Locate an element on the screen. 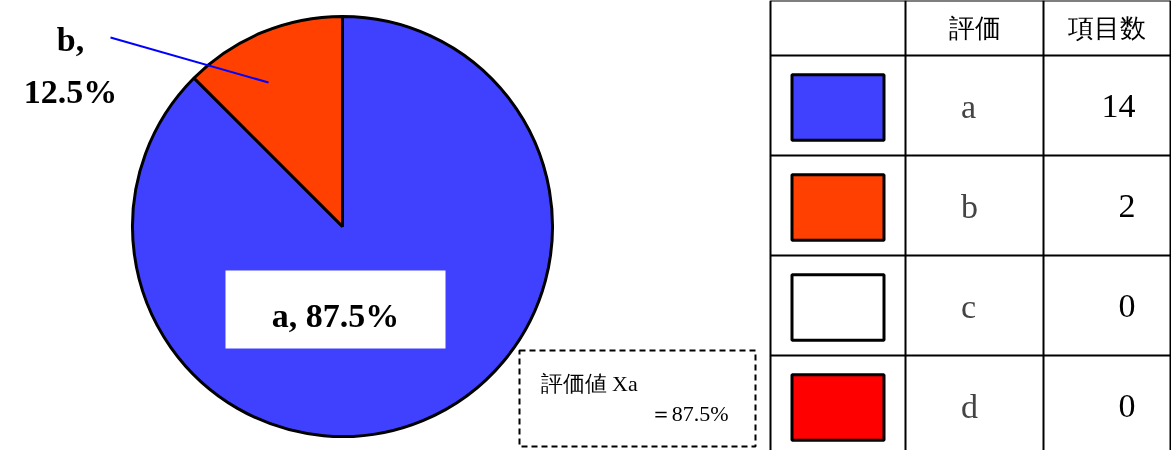  data-label: a, 87.5% is located at coordinates (335, 315).